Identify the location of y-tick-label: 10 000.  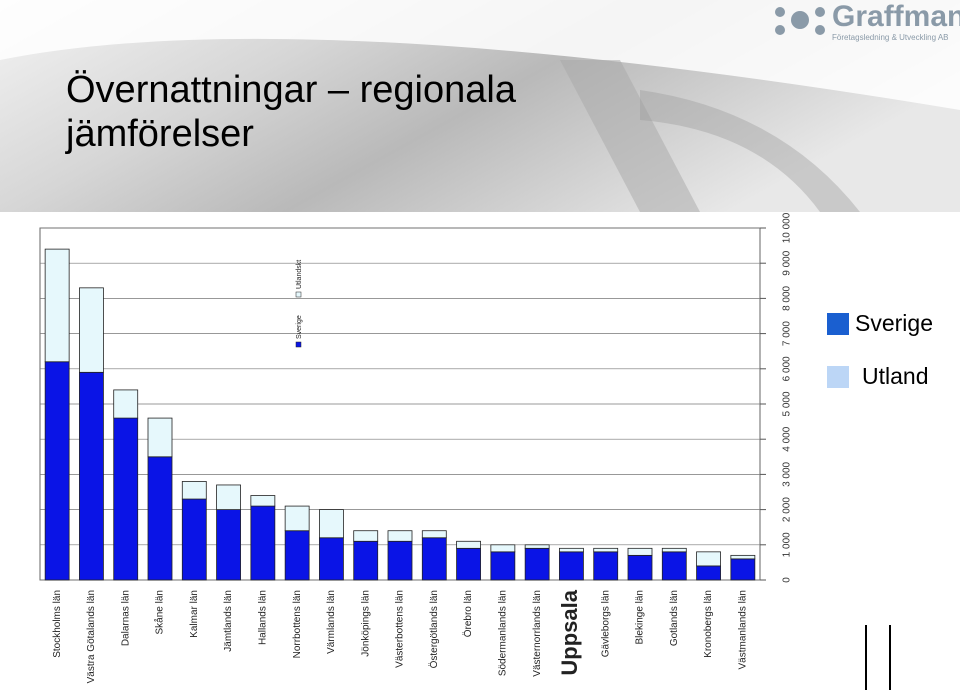
(787, 227).